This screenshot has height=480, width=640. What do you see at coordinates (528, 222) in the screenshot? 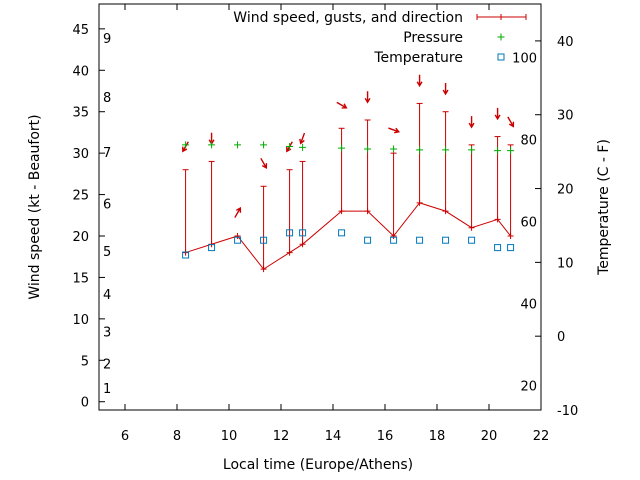
I see `fahrenheit-tick-label: 60` at bounding box center [528, 222].